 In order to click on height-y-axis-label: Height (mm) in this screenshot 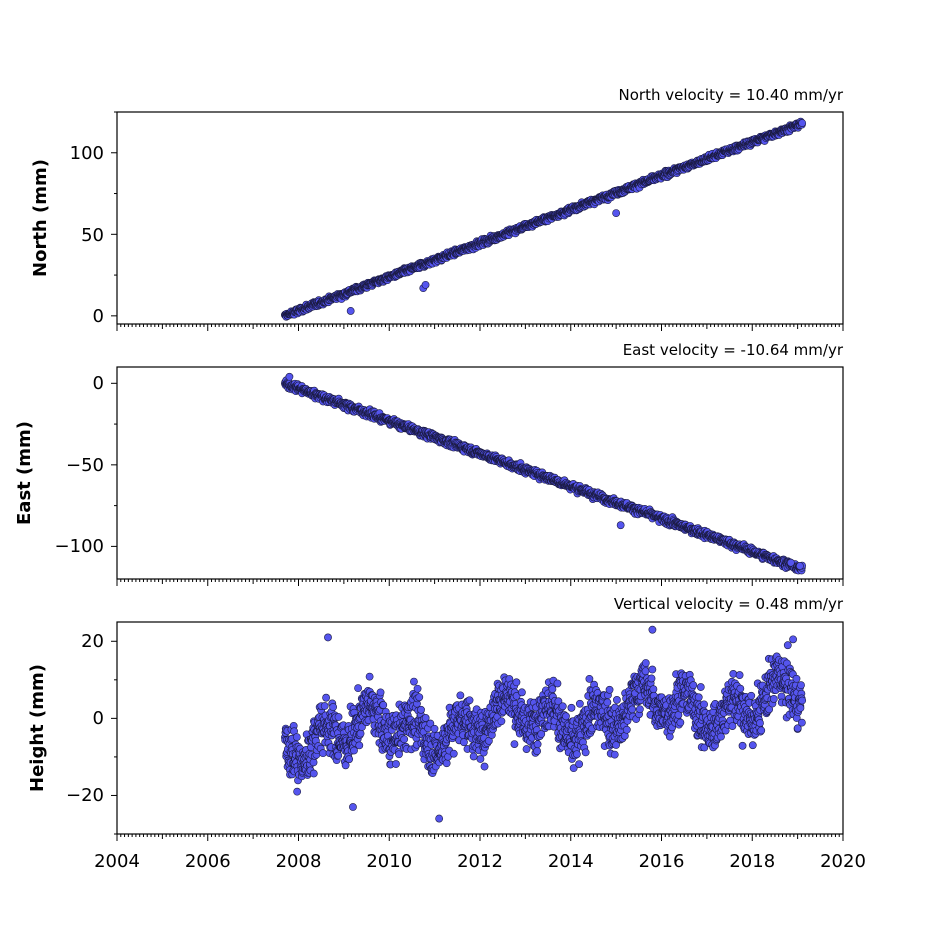, I will do `click(37, 728)`.